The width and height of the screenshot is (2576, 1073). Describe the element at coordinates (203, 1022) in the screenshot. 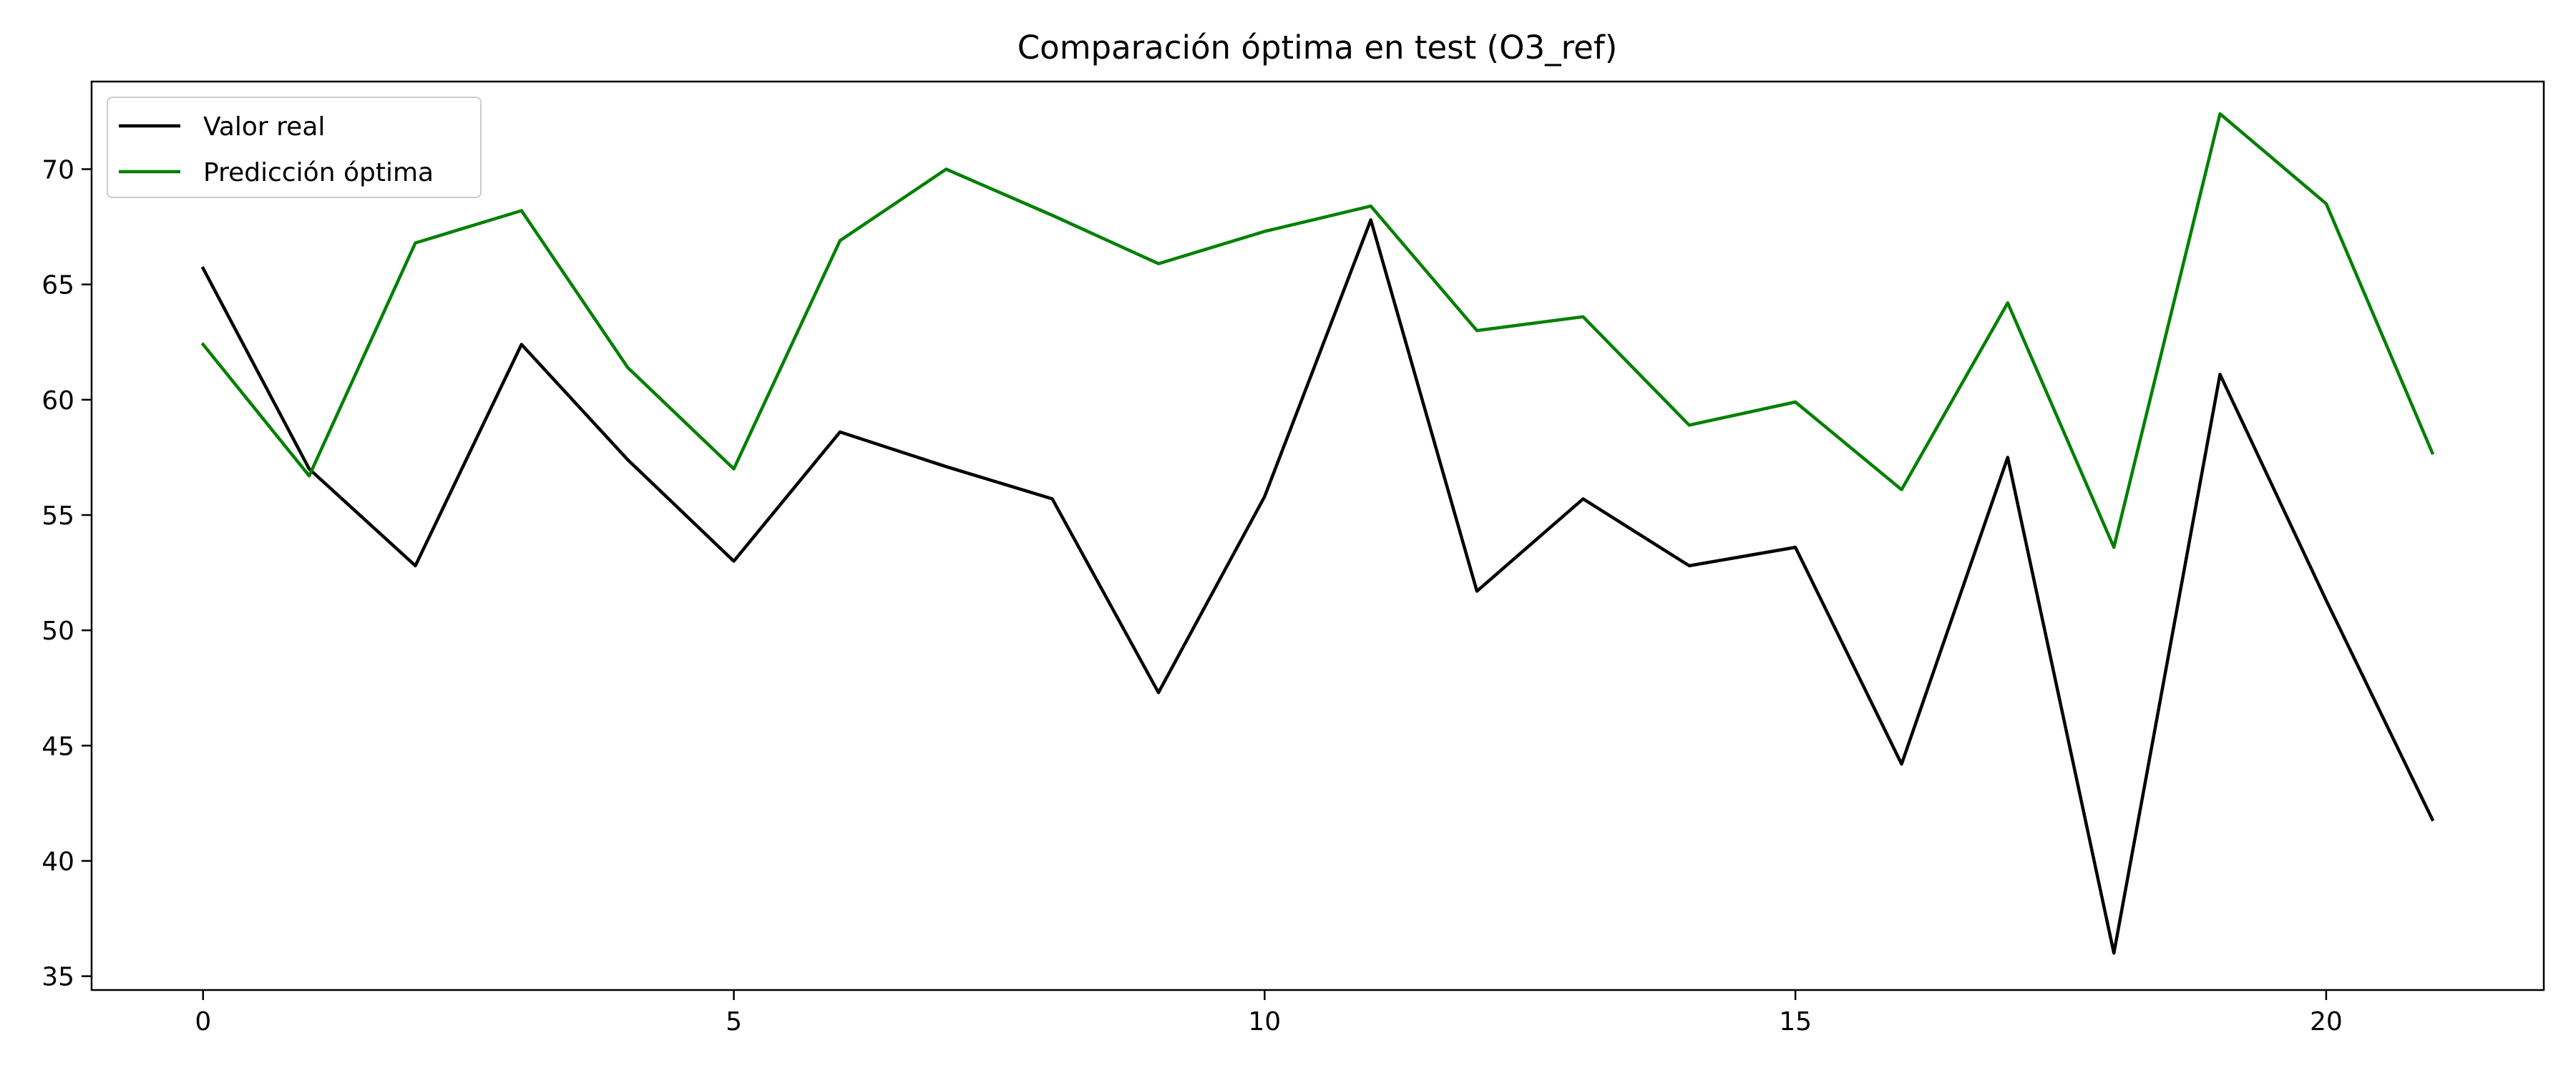

I see `x-tick-label: 0` at that location.